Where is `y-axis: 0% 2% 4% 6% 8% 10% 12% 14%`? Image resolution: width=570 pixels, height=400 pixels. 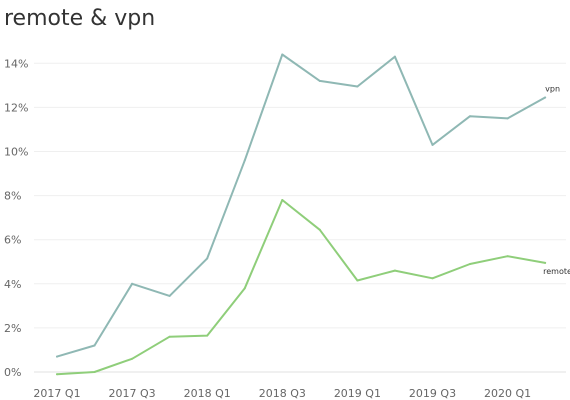 y-axis: 0% 2% 4% 6% 8% 10% 12% 14% is located at coordinates (16, 218).